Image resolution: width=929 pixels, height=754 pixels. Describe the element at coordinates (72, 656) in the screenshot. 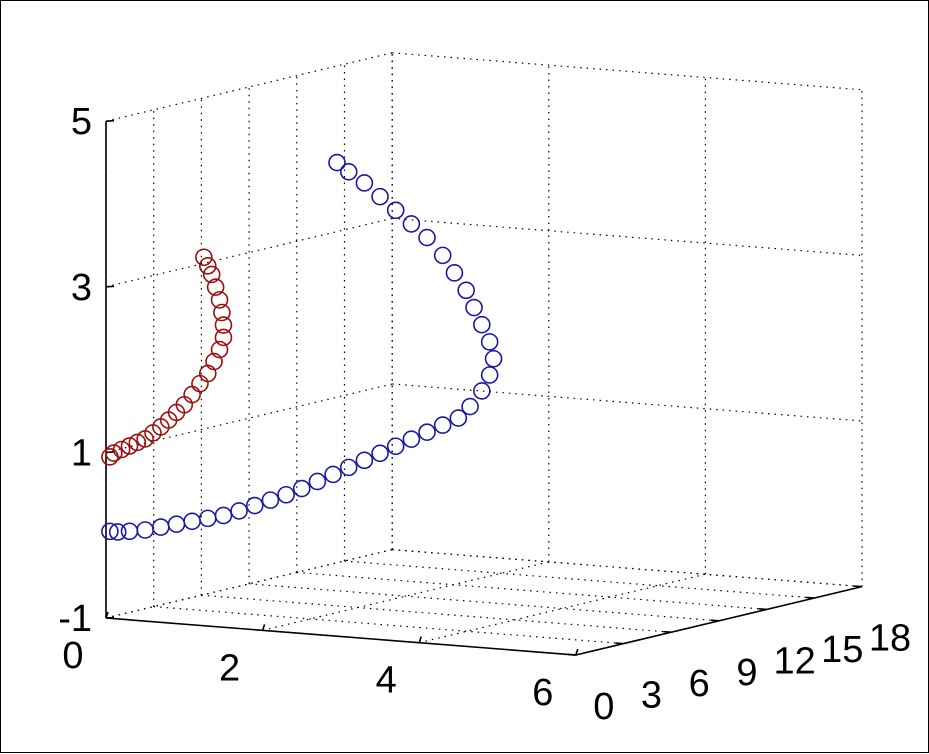

I see `x-tick-label: 0` at that location.